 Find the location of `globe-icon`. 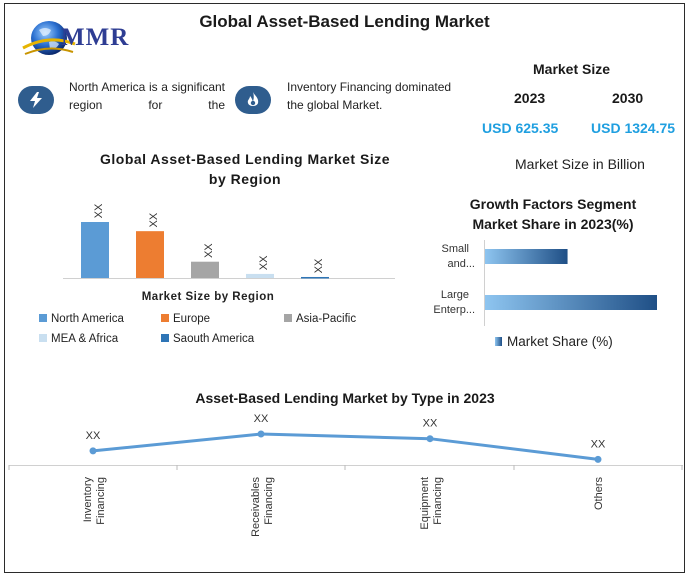

globe-icon is located at coordinates (49, 38).